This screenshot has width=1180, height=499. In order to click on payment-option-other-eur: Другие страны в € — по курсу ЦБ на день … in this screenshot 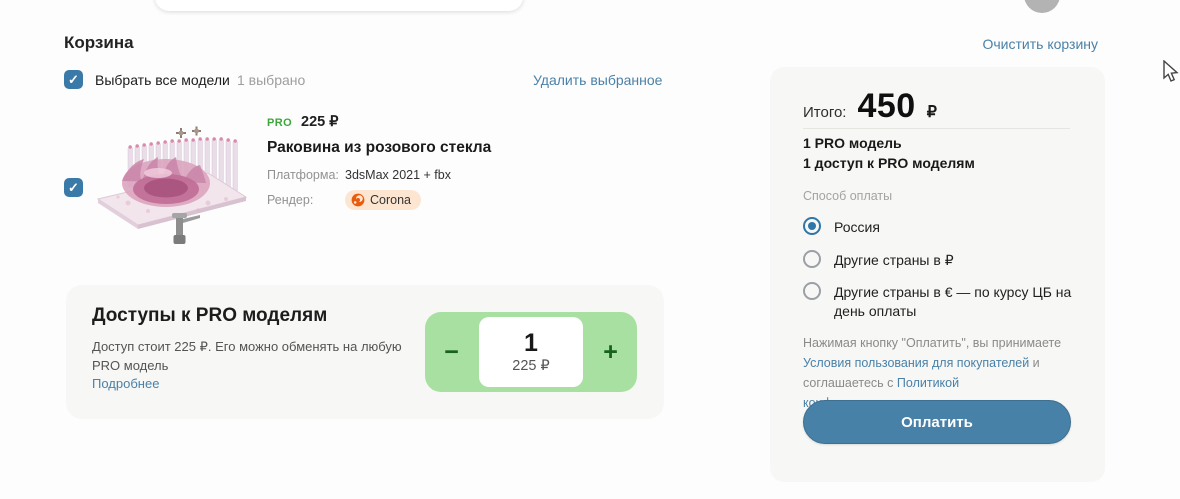, I will do `click(942, 301)`.